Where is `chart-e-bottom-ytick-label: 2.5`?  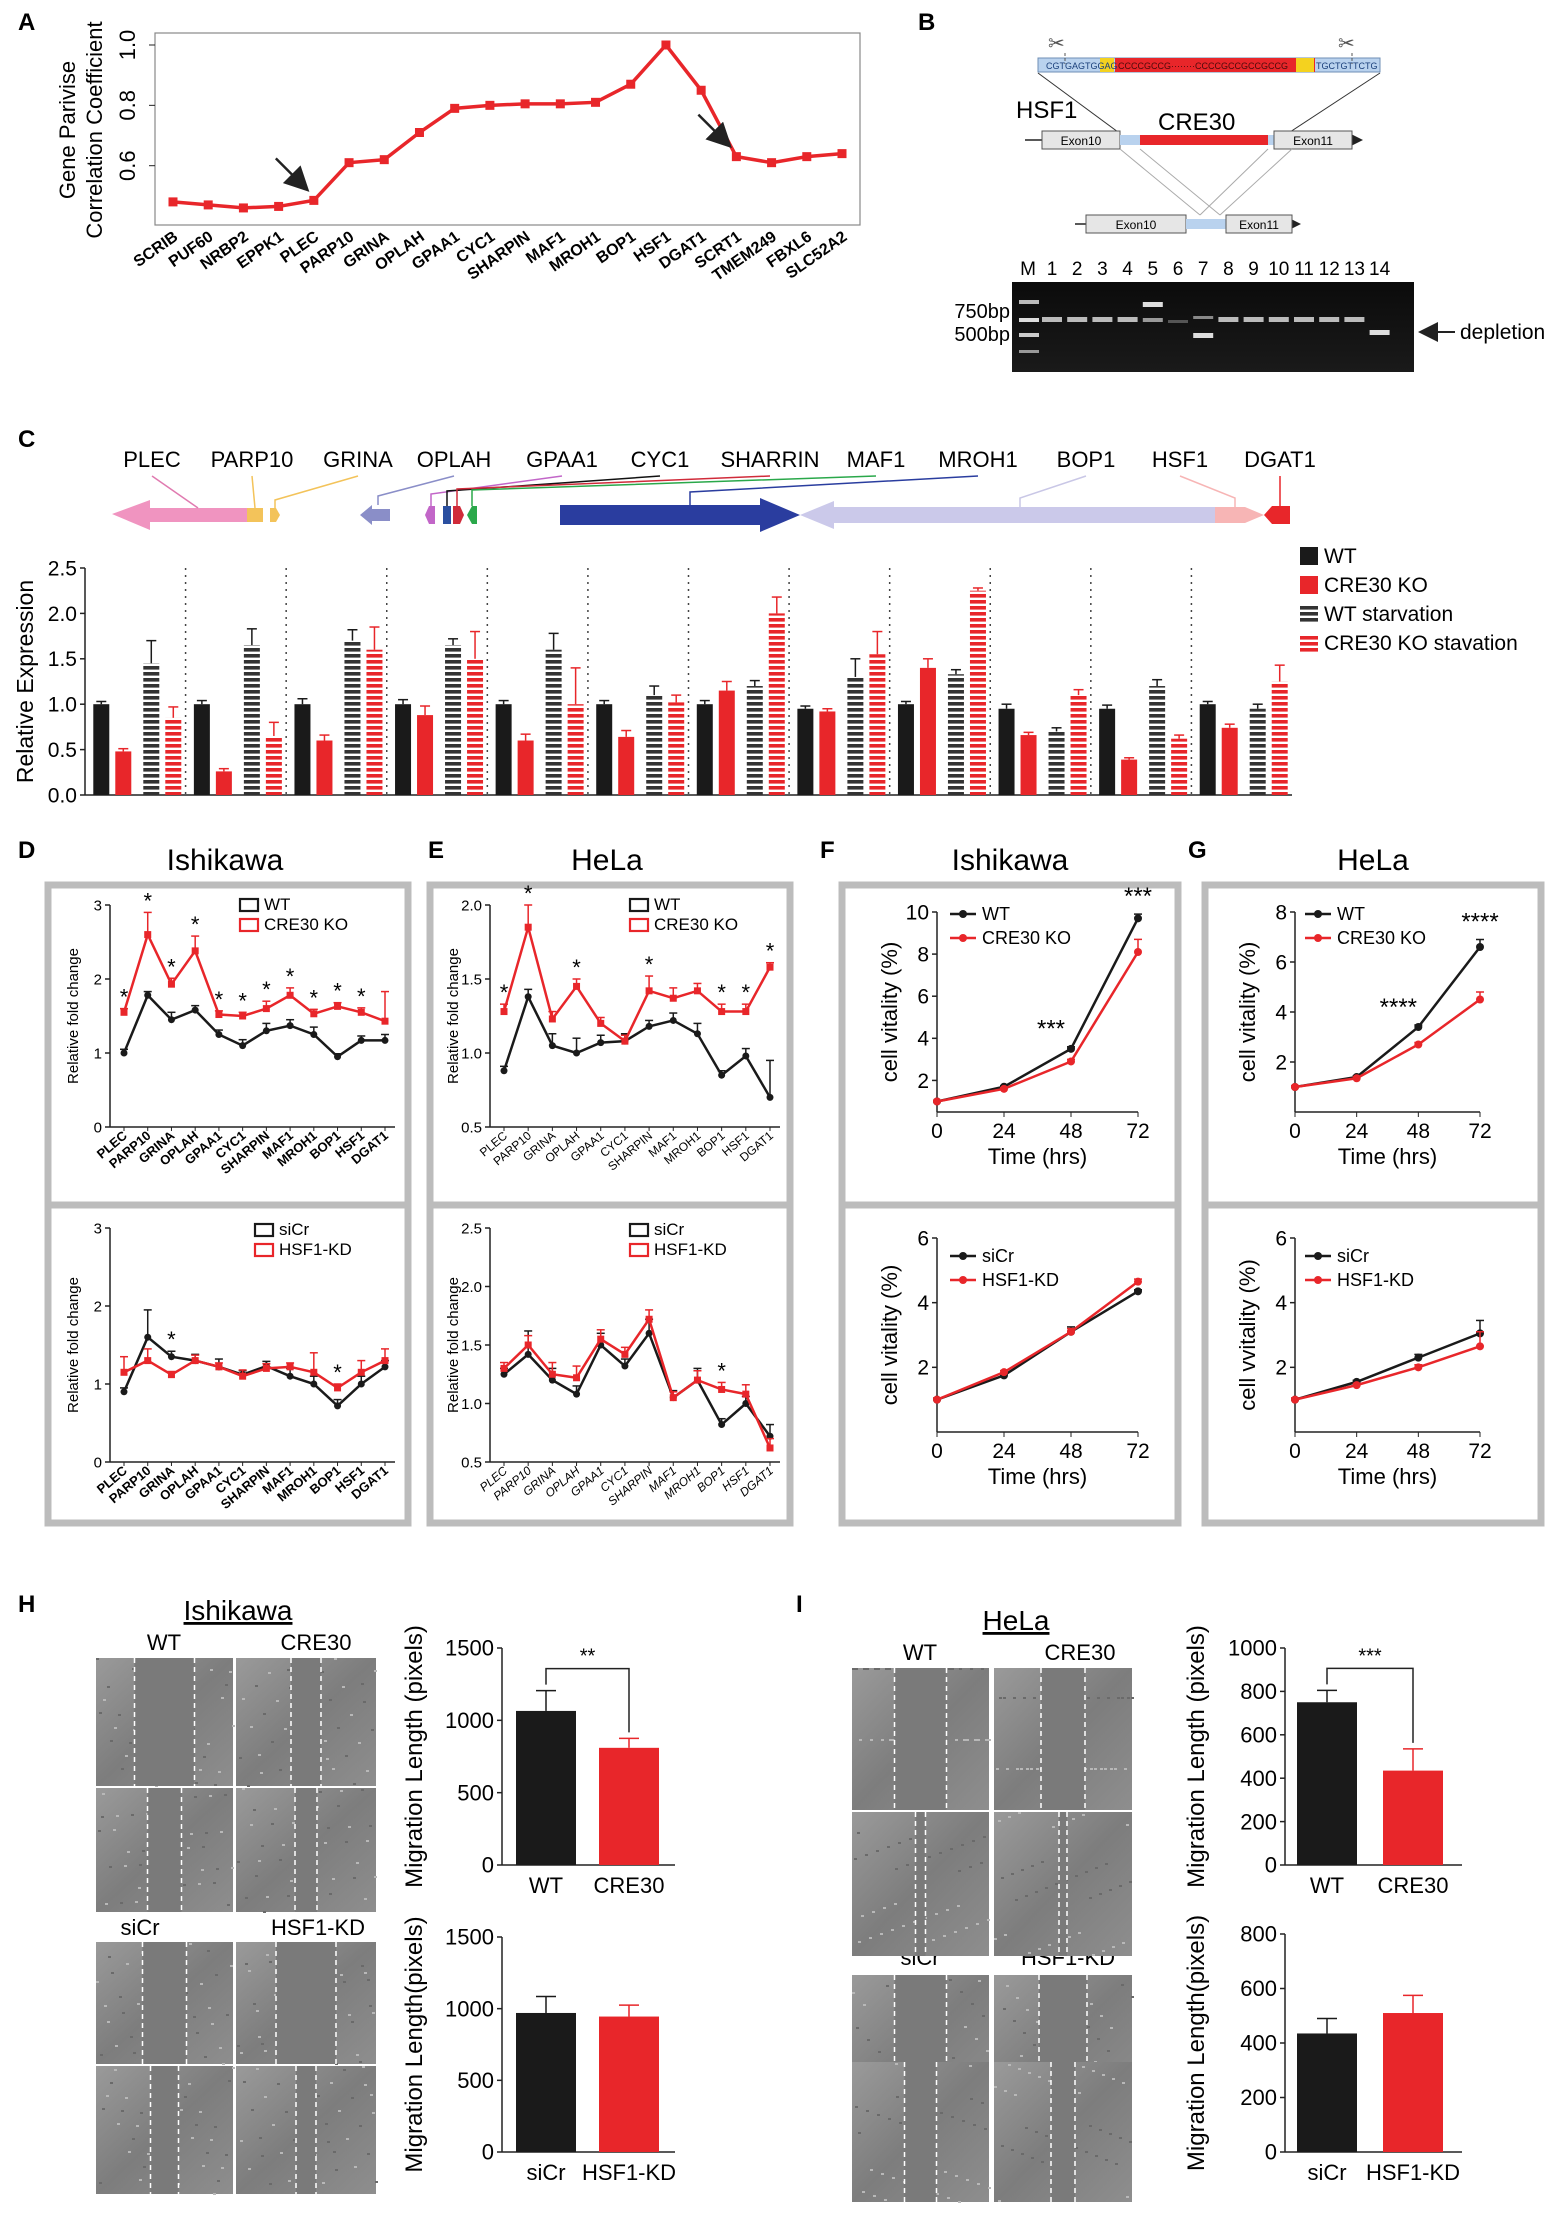
chart-e-bottom-ytick-label: 2.5 is located at coordinates (471, 1228).